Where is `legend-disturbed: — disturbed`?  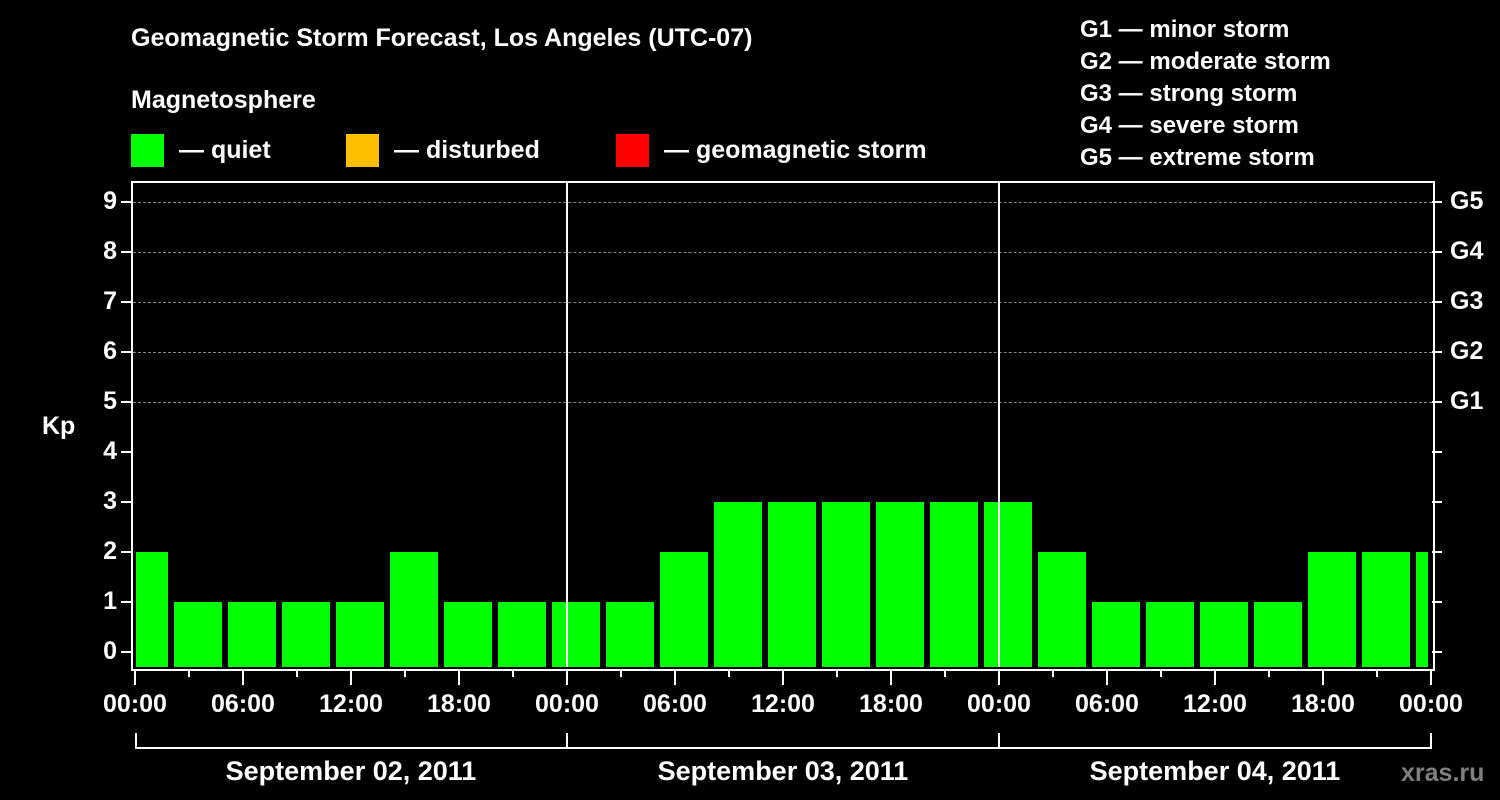 legend-disturbed: — disturbed is located at coordinates (443, 150).